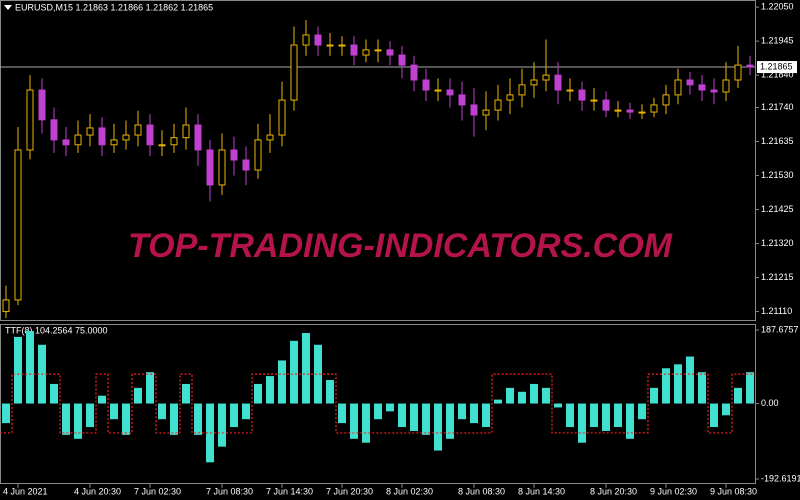  I want to click on menu-triangle, so click(8, 7).